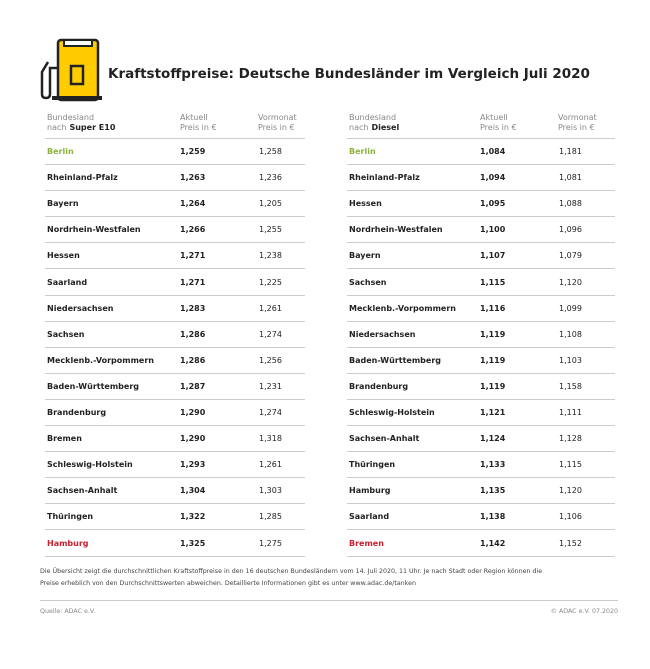  I want to click on previous-price: 1,152, so click(570, 543).